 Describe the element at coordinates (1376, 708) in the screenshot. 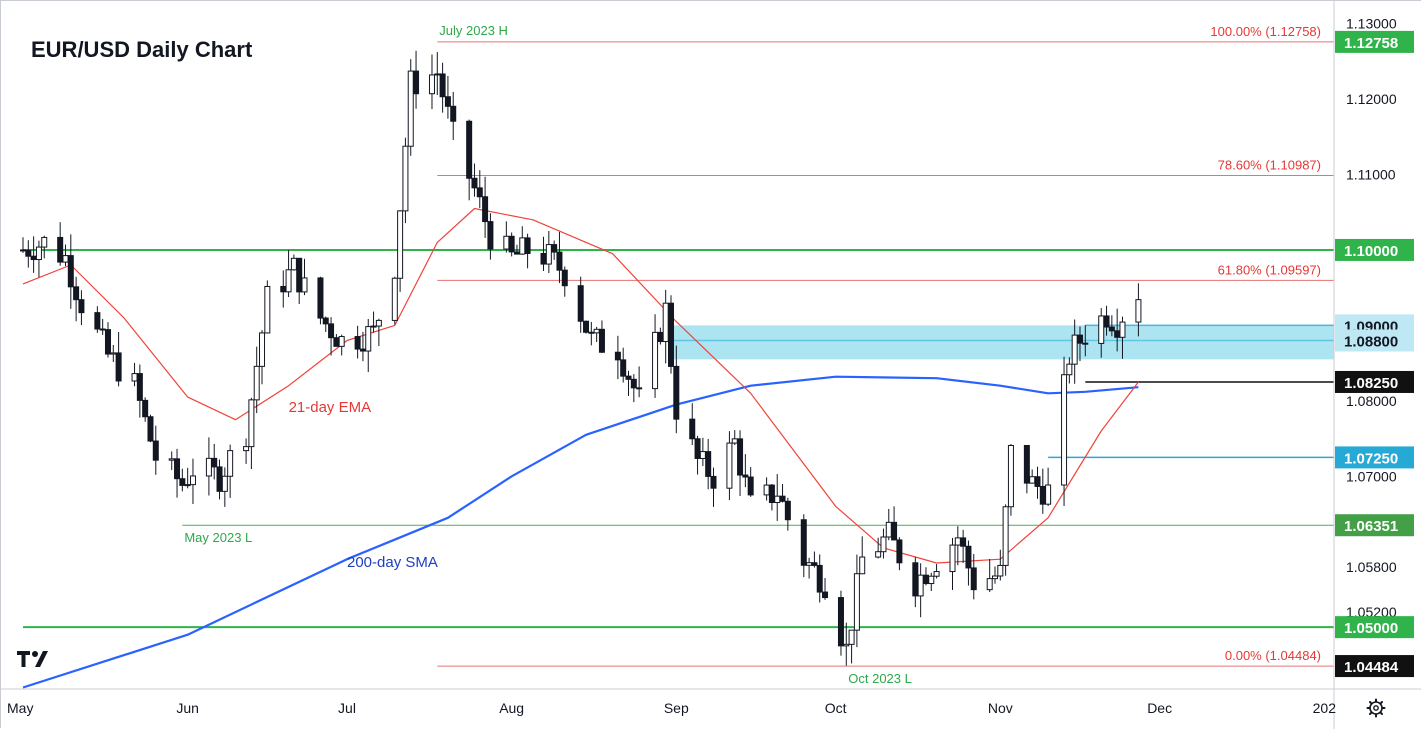

I see `settings-gear-icon` at that location.